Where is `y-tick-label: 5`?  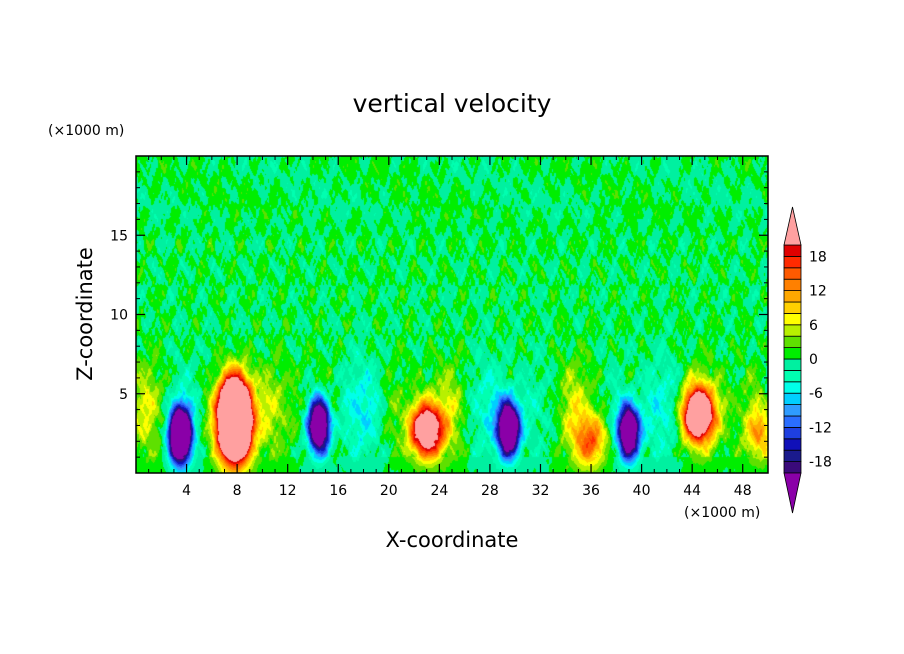 y-tick-label: 5 is located at coordinates (123, 395).